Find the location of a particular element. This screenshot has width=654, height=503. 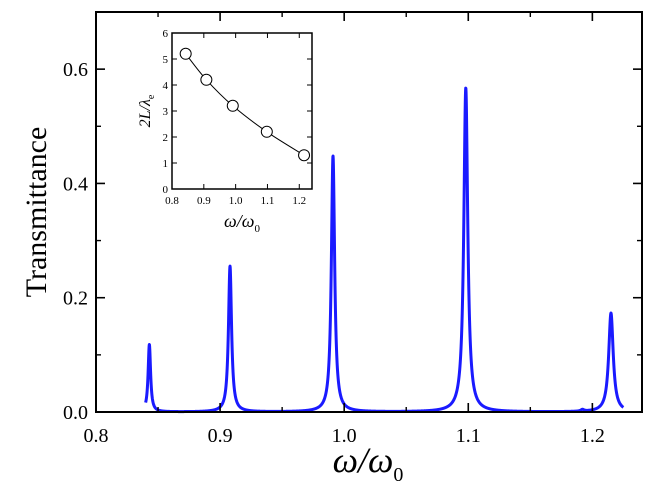

inset-ytick-label: 5 is located at coordinates (166, 60).